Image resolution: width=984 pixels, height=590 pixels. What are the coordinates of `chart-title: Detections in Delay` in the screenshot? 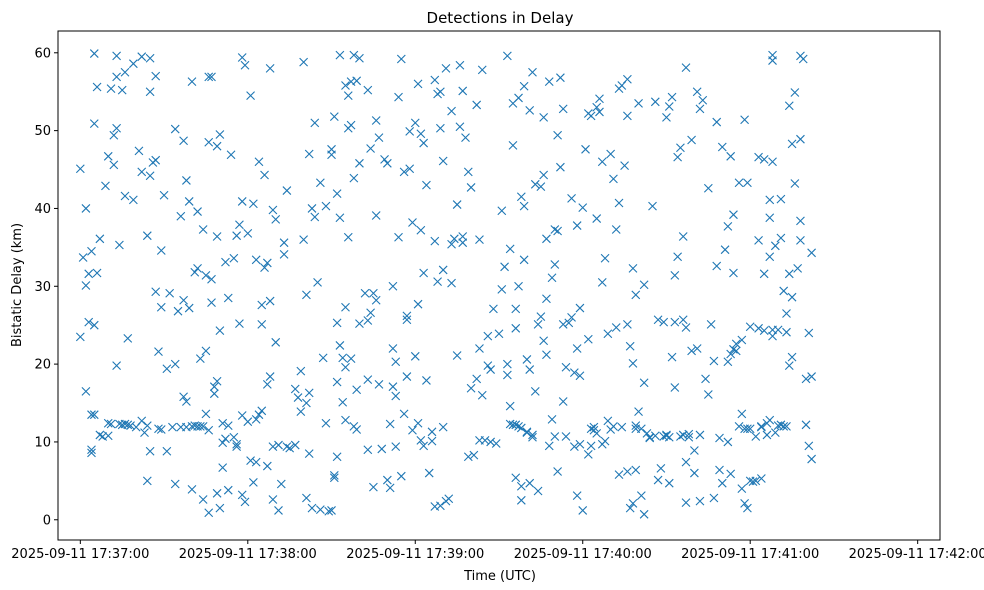 It's located at (500, 18).